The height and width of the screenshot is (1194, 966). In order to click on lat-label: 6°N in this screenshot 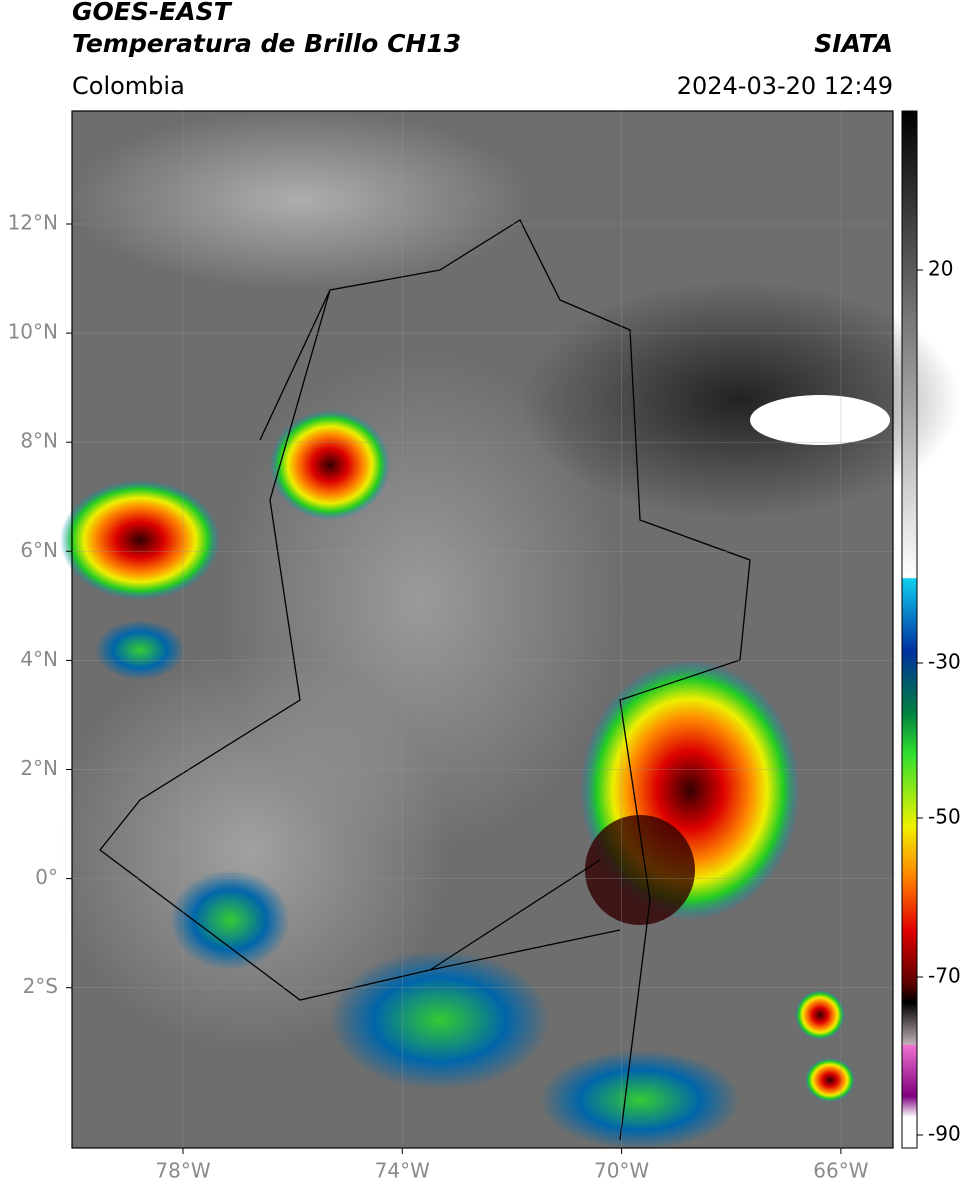, I will do `click(39, 550)`.